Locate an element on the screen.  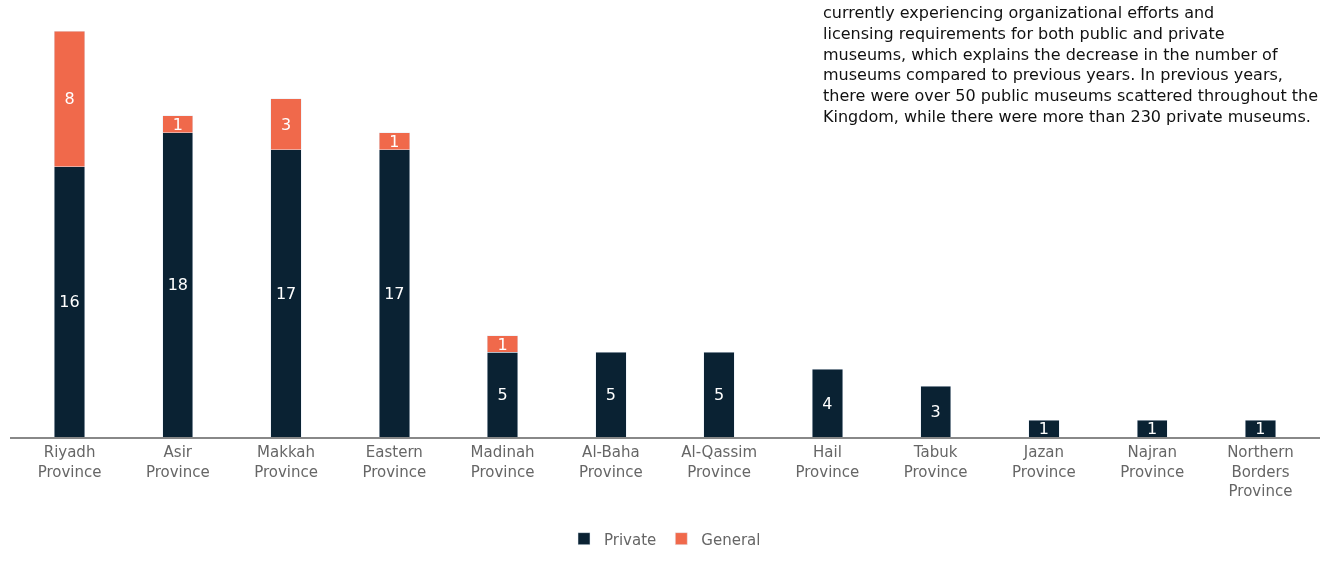
data-label: 16 is located at coordinates (69, 302).